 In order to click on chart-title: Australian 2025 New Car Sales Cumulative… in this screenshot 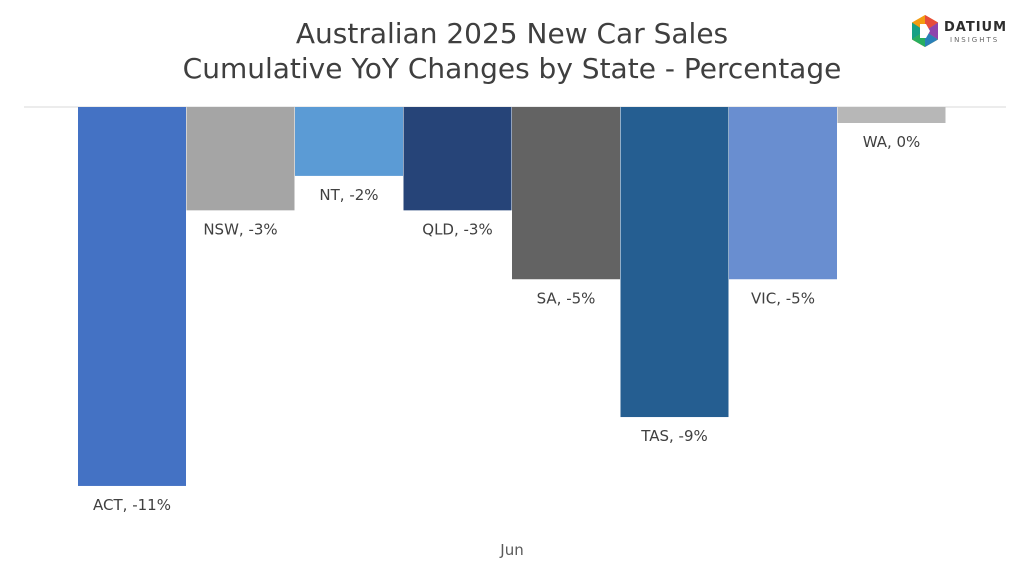, I will do `click(512, 51)`.